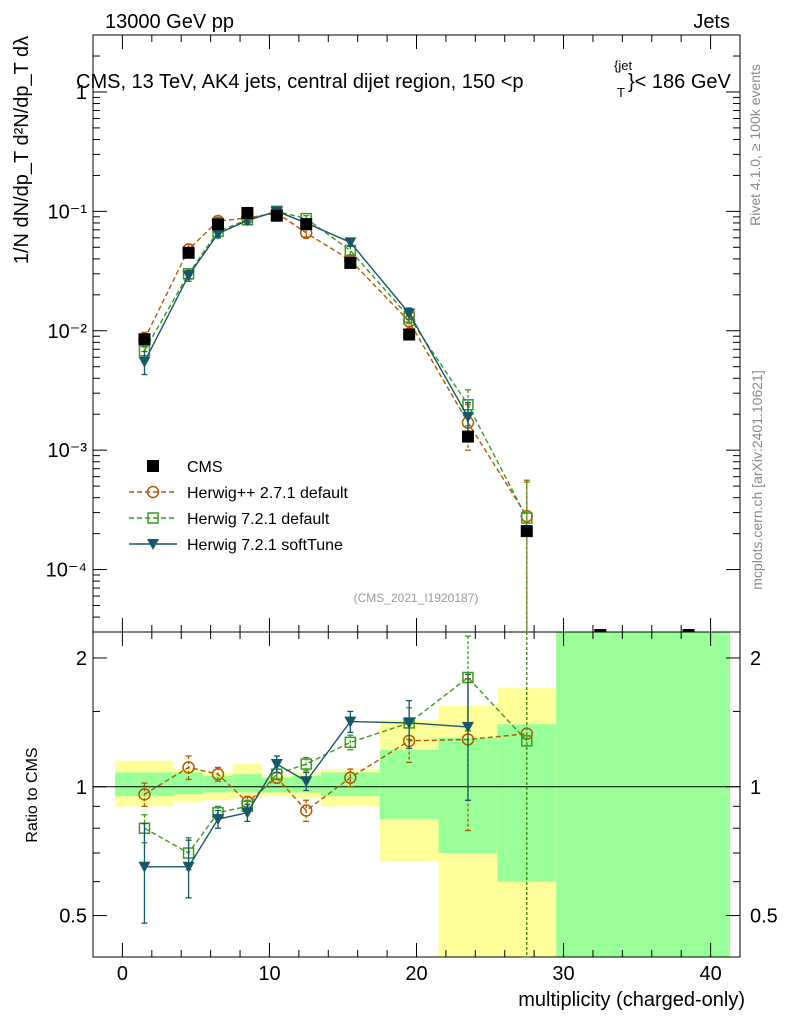 This screenshot has height=1024, width=786. Describe the element at coordinates (631, 1000) in the screenshot. I see `x-axis-label: multiplicity (charged-only)` at that location.